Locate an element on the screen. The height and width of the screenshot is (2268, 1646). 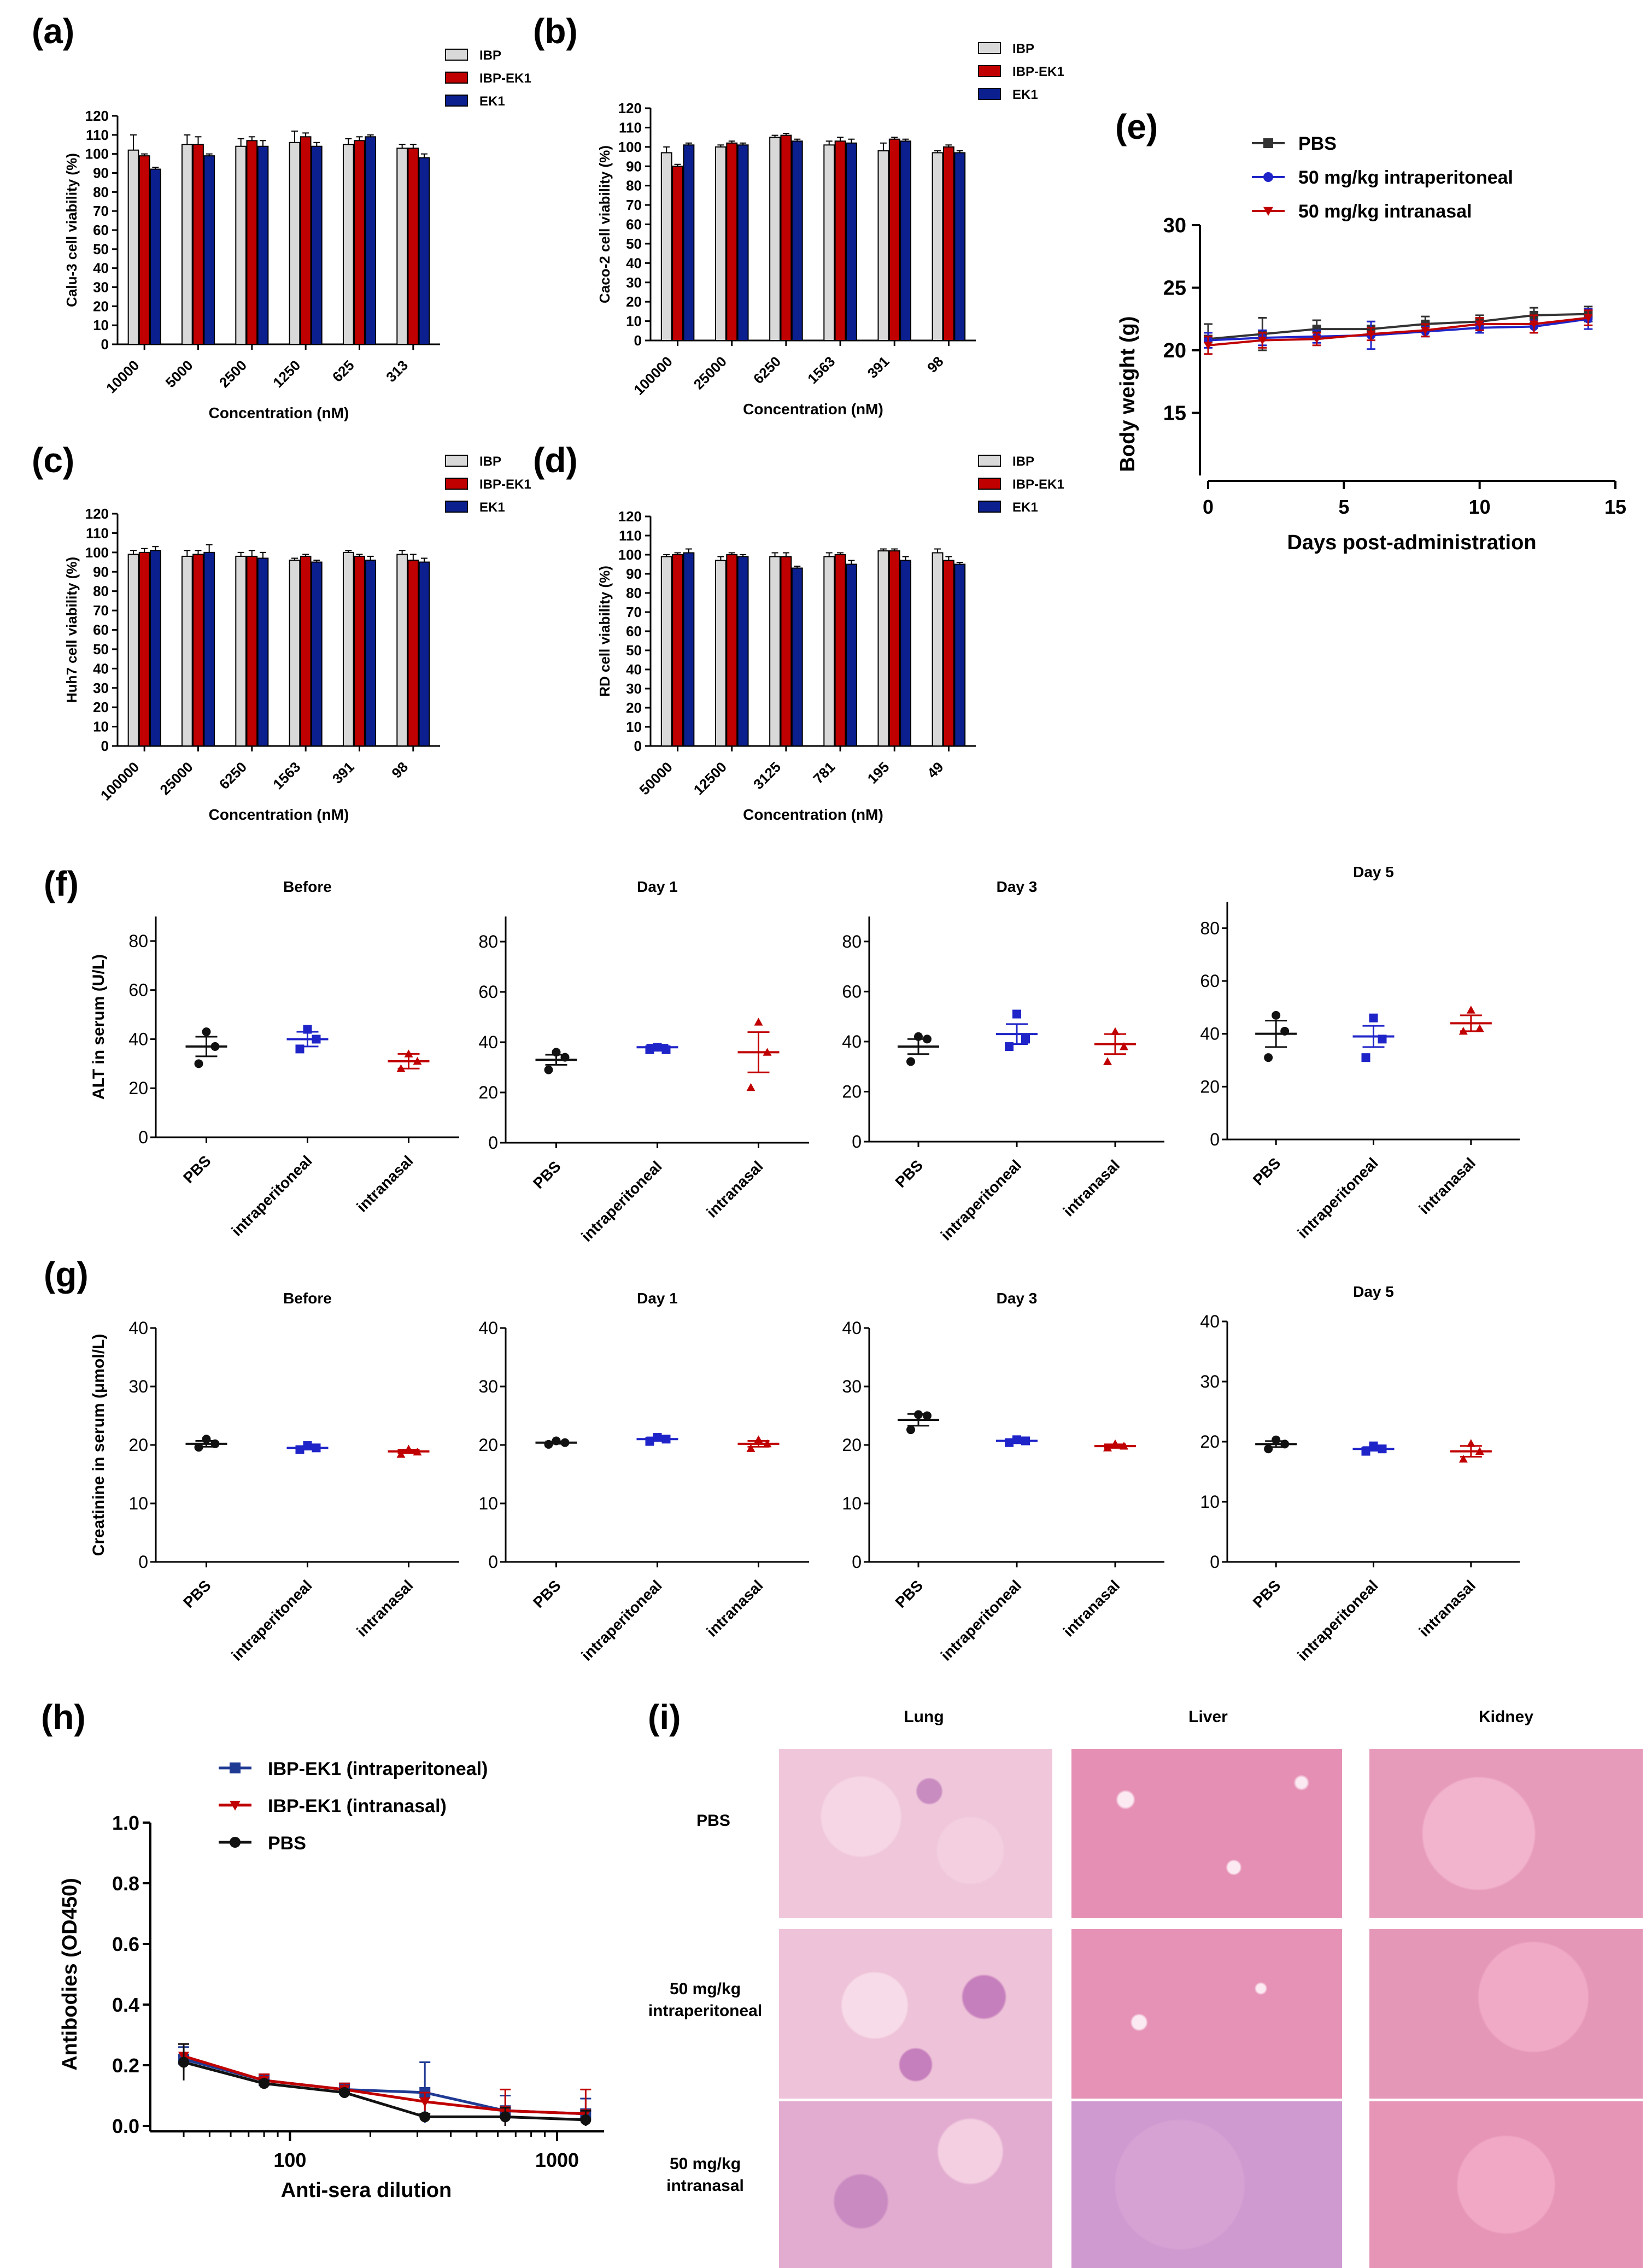
x-tick-label-a: 5000 is located at coordinates (179, 374).